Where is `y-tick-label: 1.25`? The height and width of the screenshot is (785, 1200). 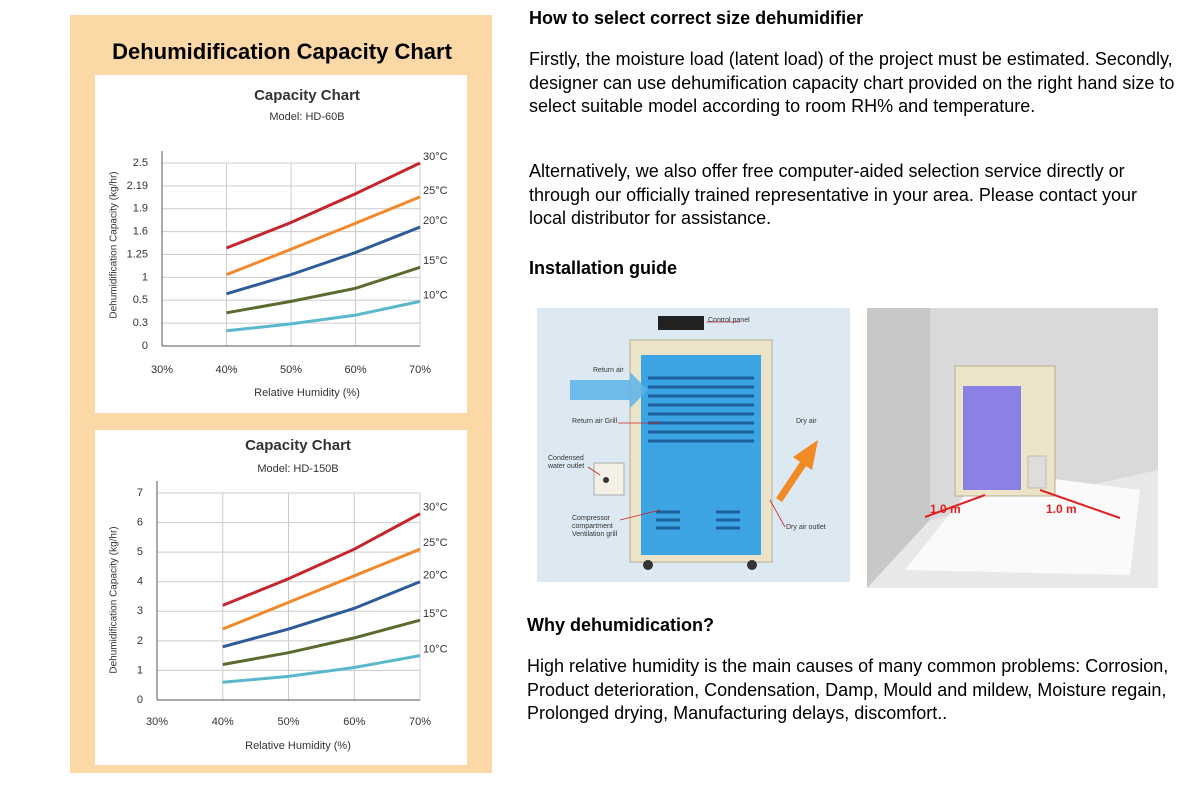
y-tick-label: 1.25 is located at coordinates (137, 254).